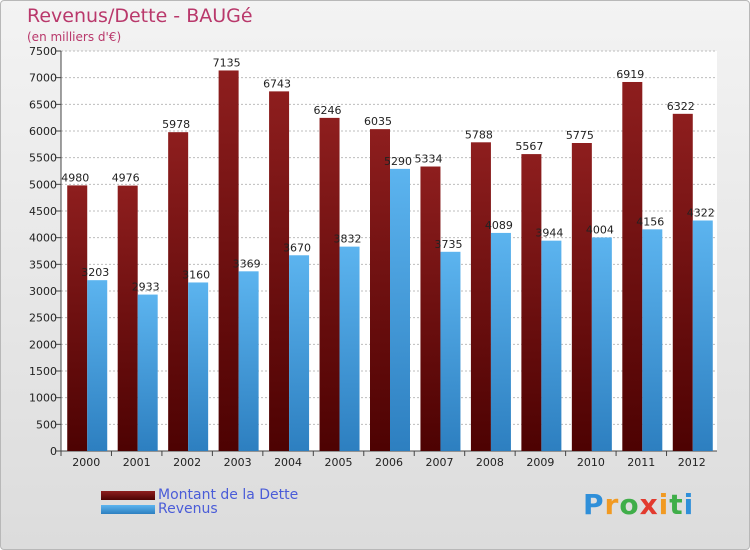  Describe the element at coordinates (43, 158) in the screenshot. I see `y-tick-label: 5500` at that location.